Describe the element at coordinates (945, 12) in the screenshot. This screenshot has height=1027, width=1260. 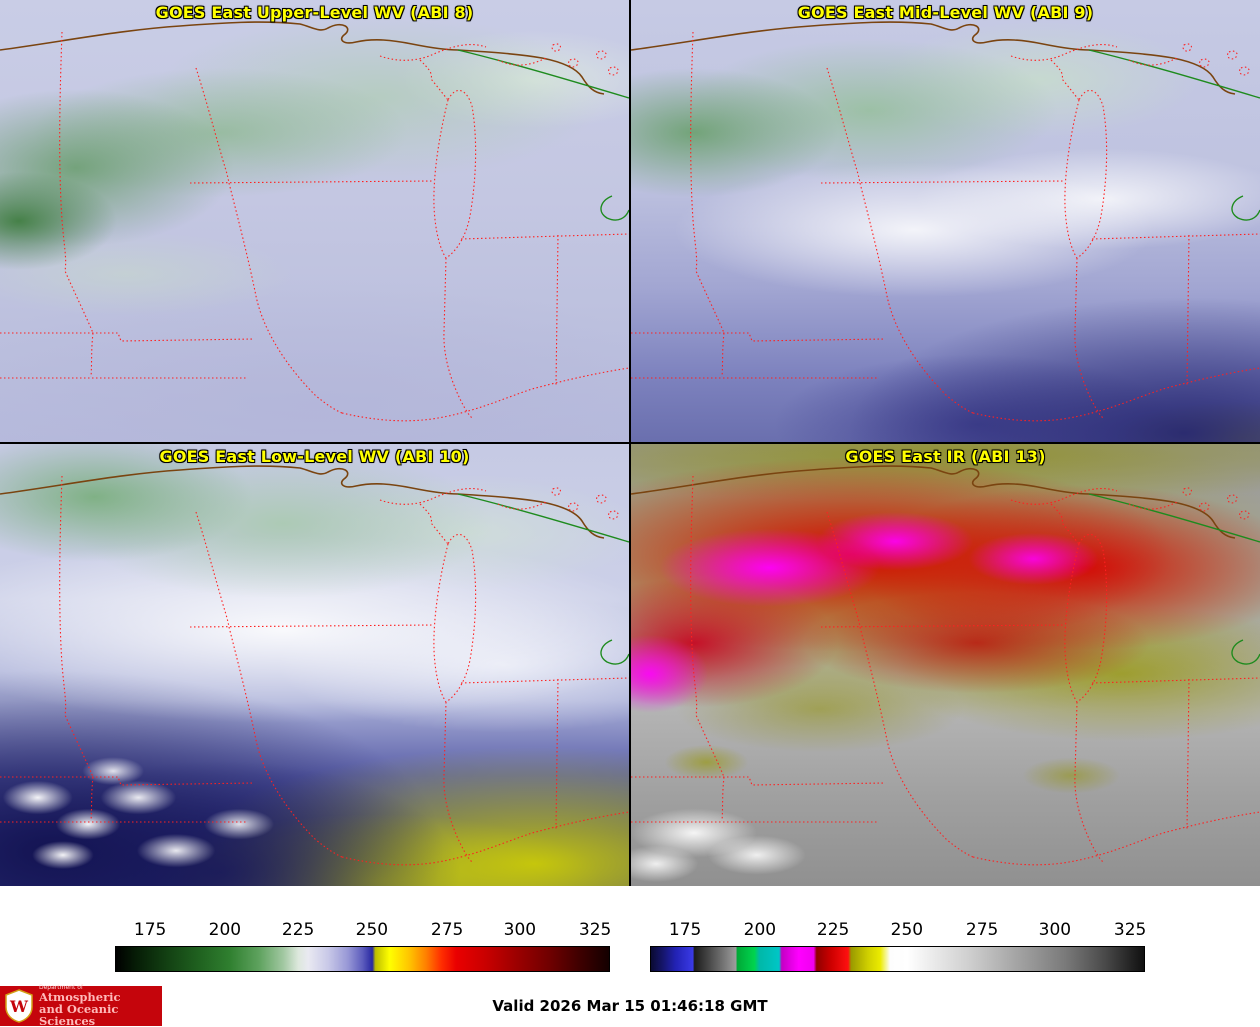
I see `panel-title-abi9: GOES East Mid-Level WV (ABI 9)` at that location.